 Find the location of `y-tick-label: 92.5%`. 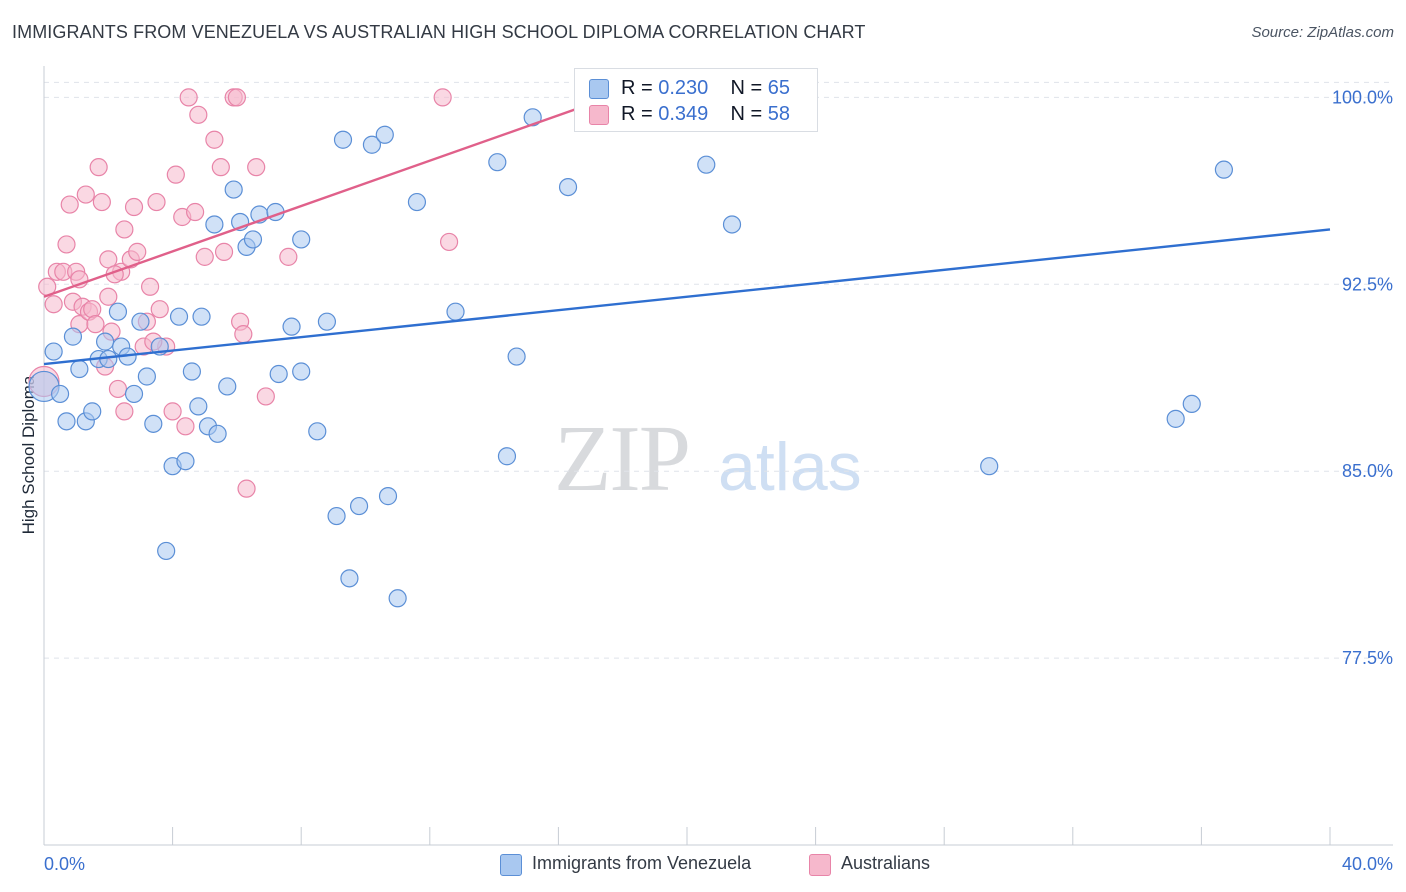

y-tick-label: 92.5% is located at coordinates (1367, 284).